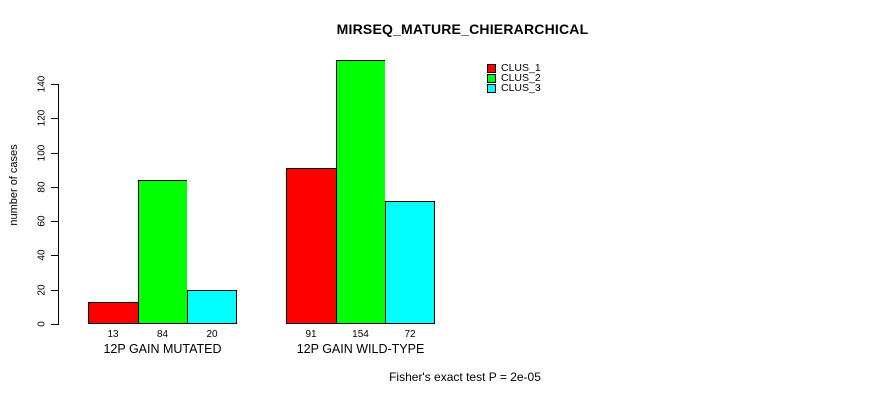  Describe the element at coordinates (410, 334) in the screenshot. I see `bar-value-label: 72` at that location.